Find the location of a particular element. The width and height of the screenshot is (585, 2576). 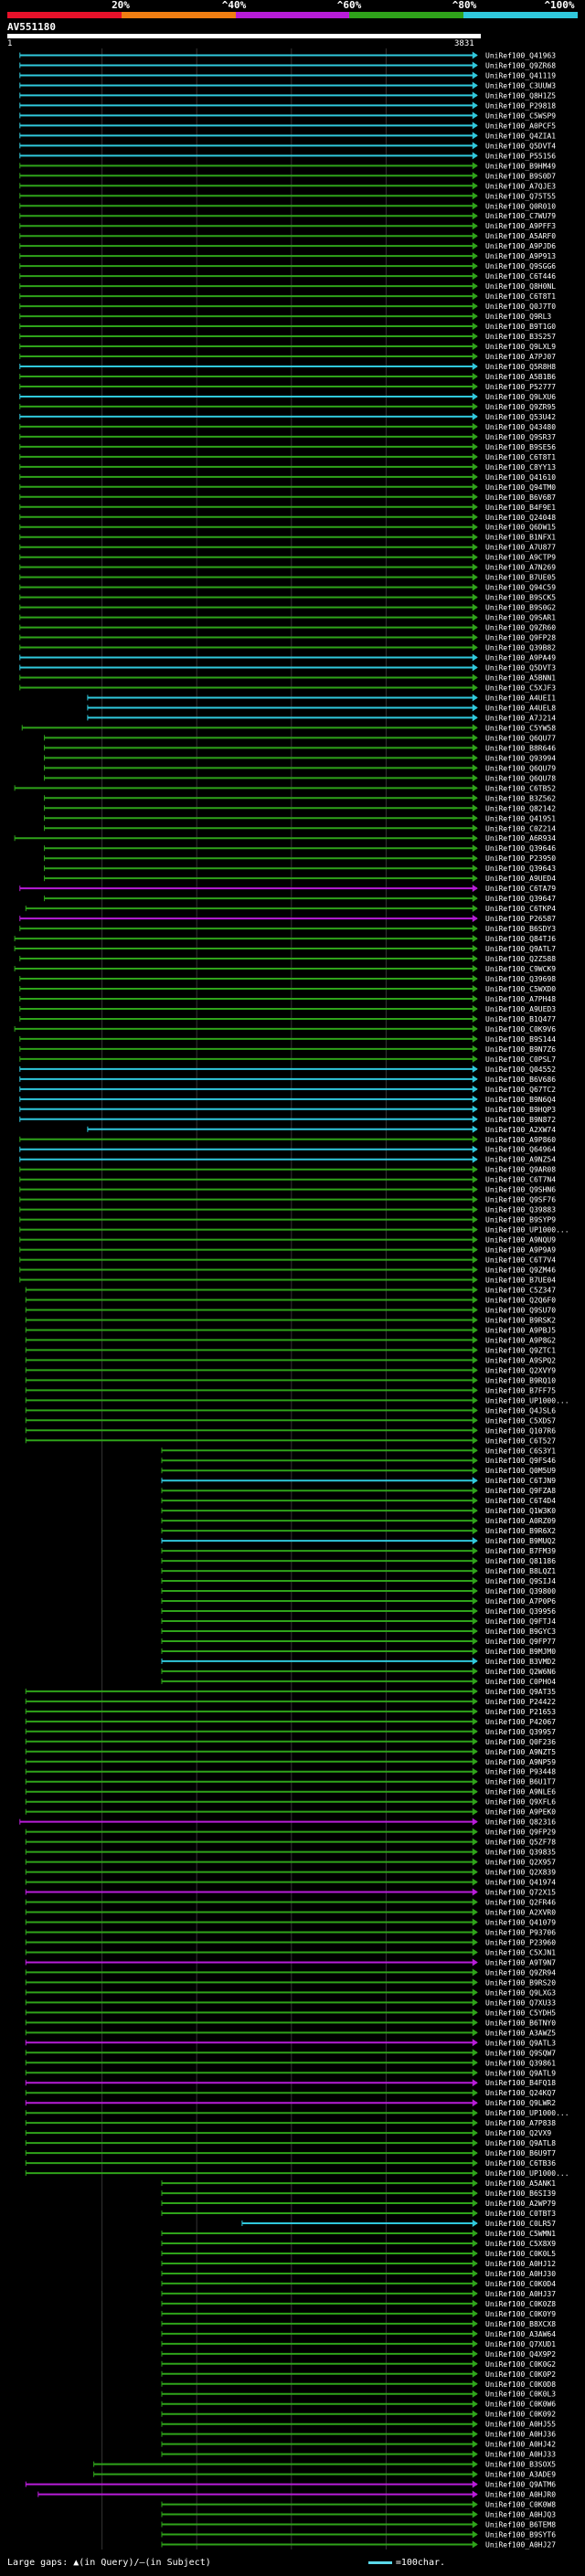

hit-label: UniRef100_Q82316 is located at coordinates (520, 1822).